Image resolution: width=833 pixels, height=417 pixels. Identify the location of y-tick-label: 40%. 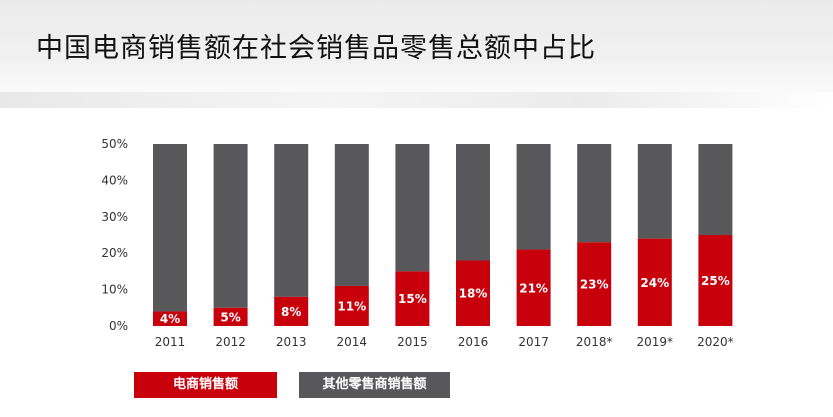
(114, 180).